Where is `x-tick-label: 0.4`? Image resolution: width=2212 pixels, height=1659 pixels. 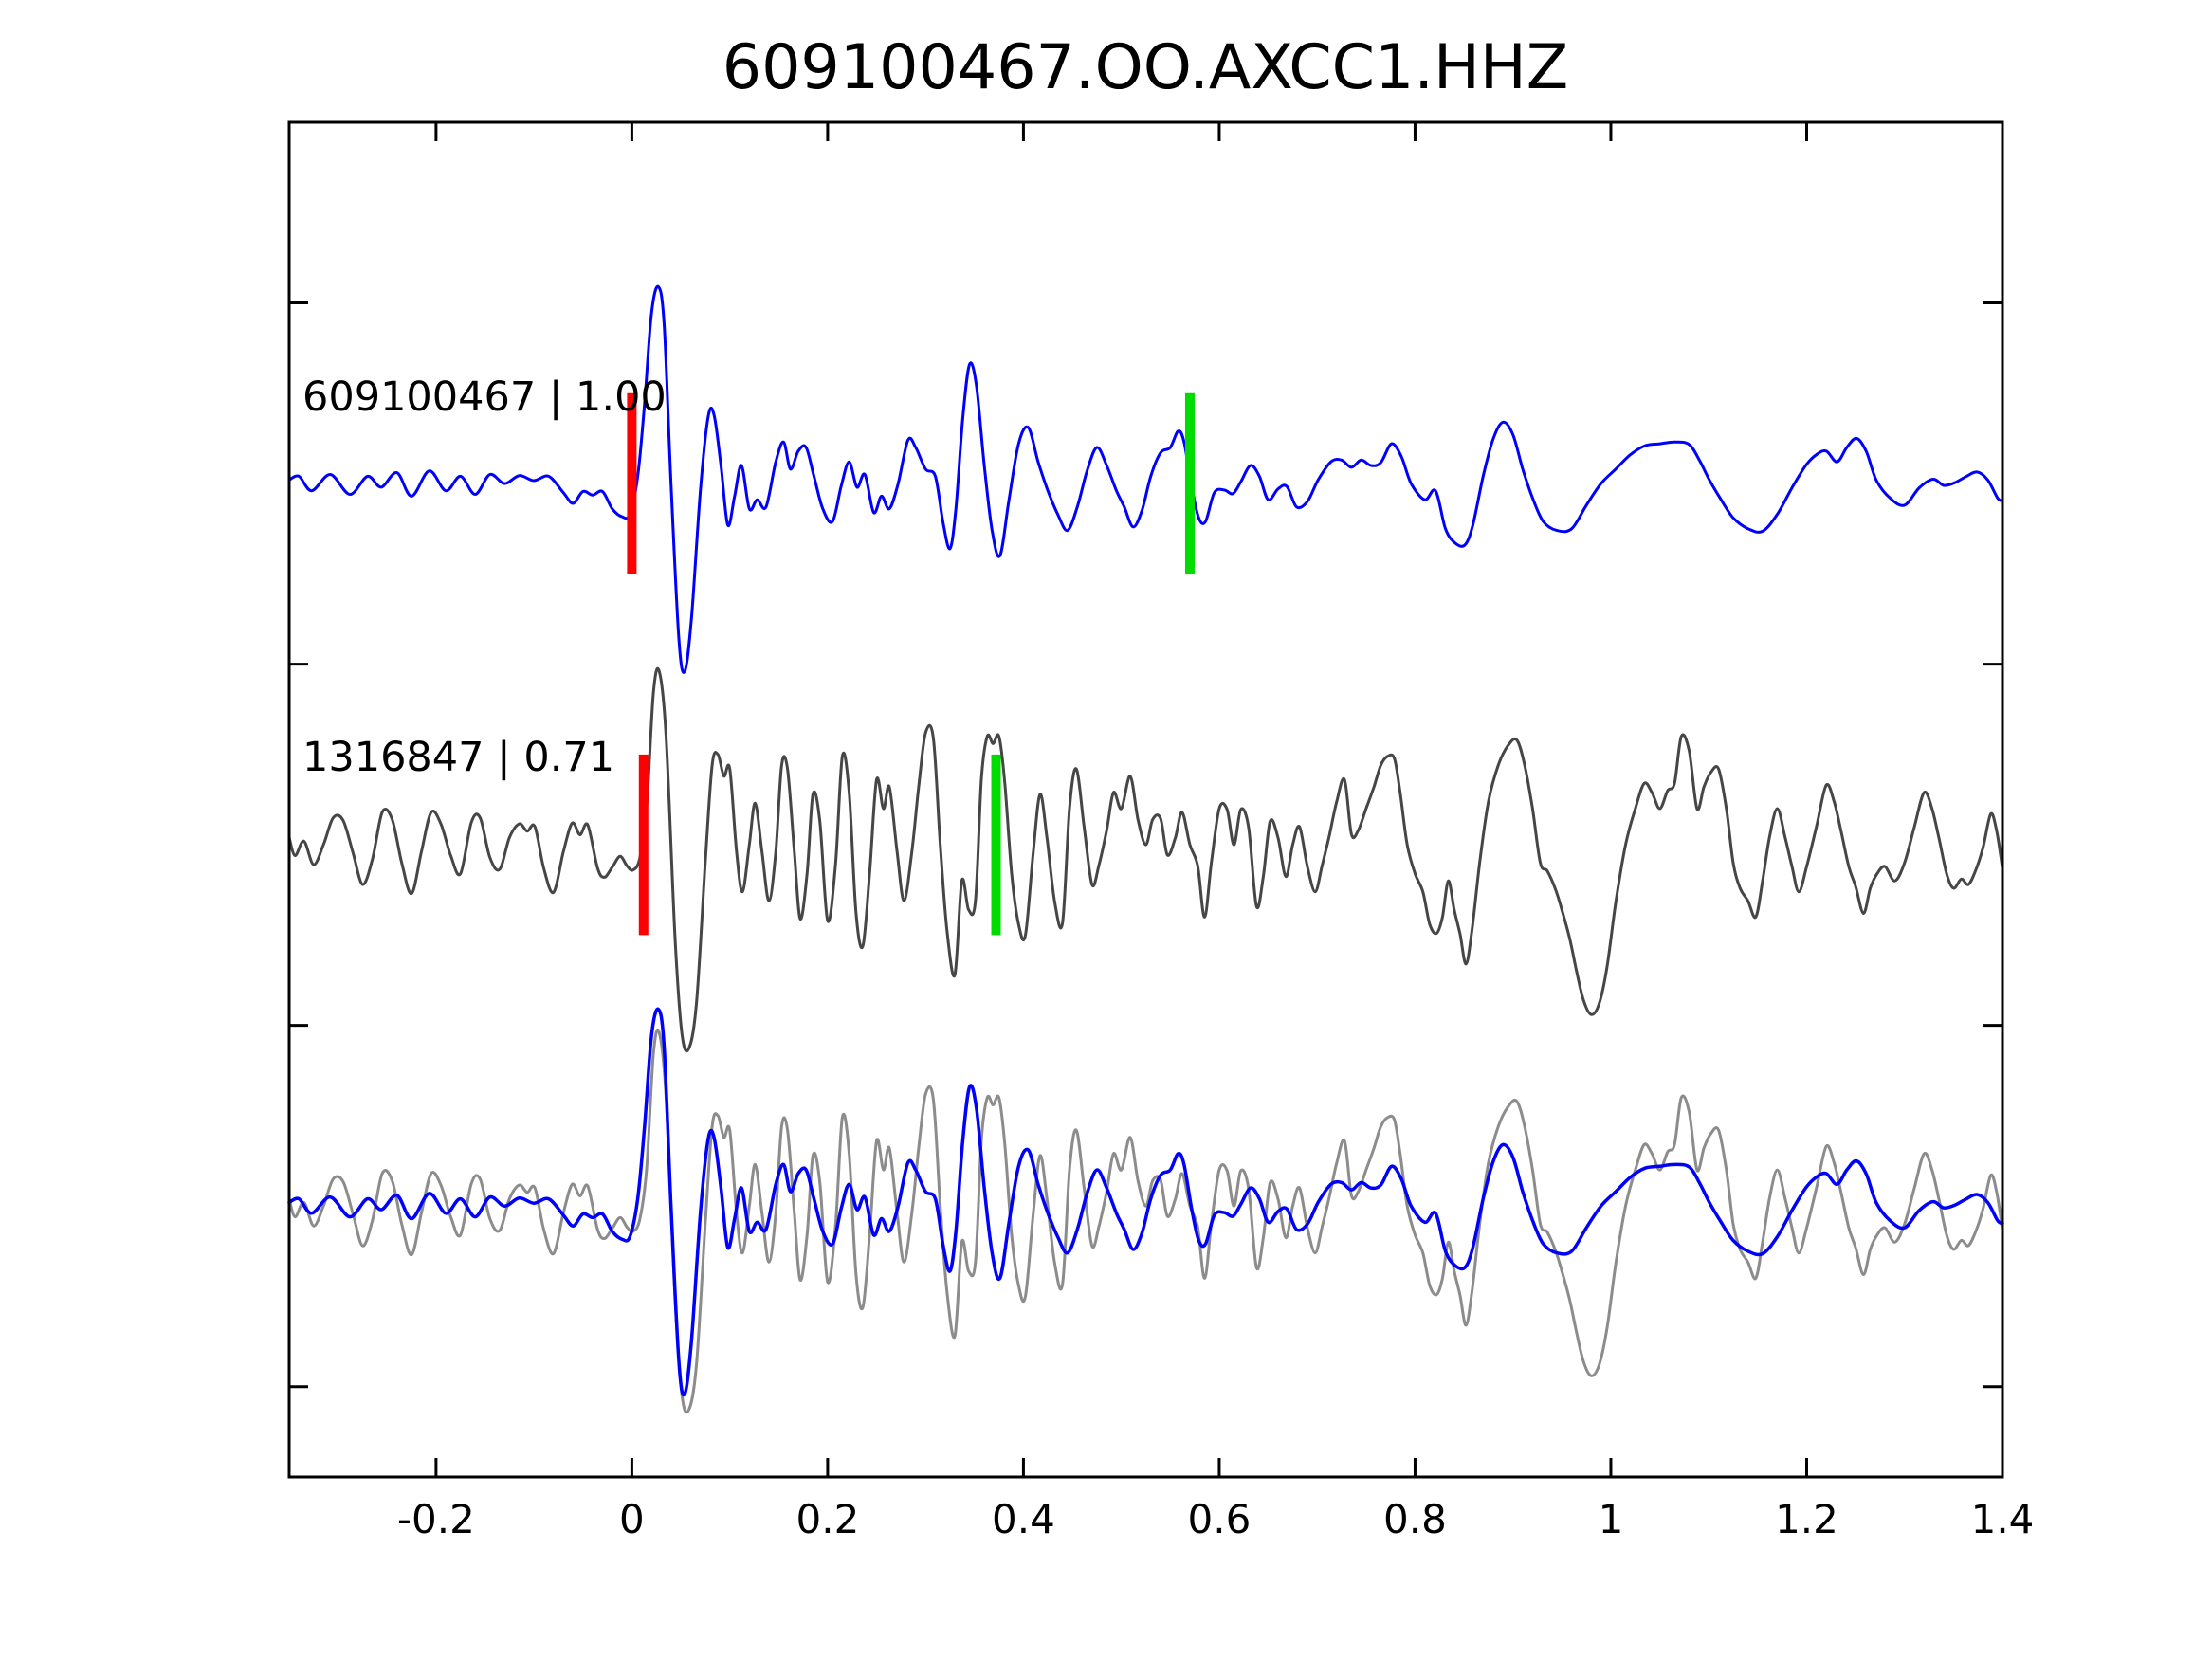
x-tick-label: 0.4 is located at coordinates (1023, 1519).